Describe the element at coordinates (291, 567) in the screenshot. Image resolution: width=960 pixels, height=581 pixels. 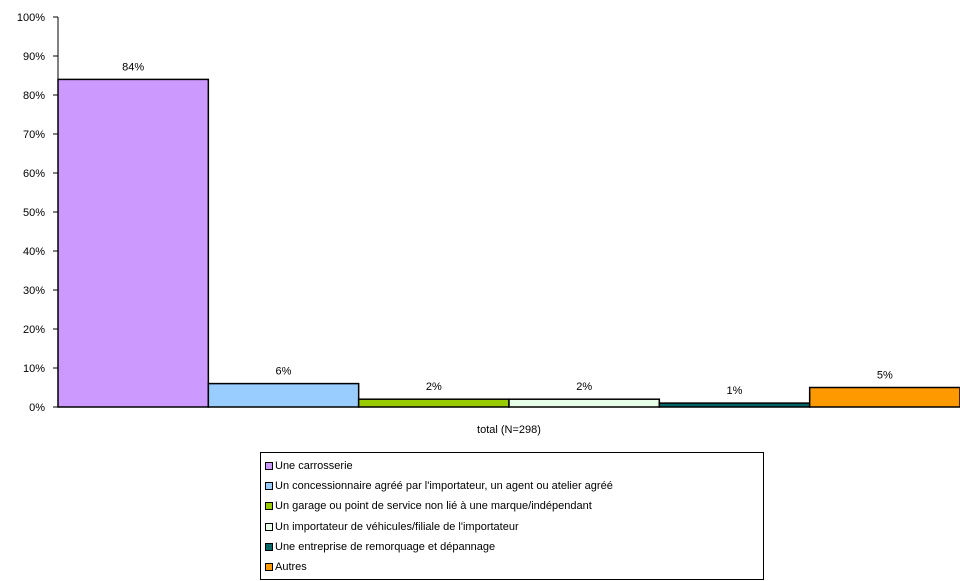
I see `legend-label: Autres` at that location.